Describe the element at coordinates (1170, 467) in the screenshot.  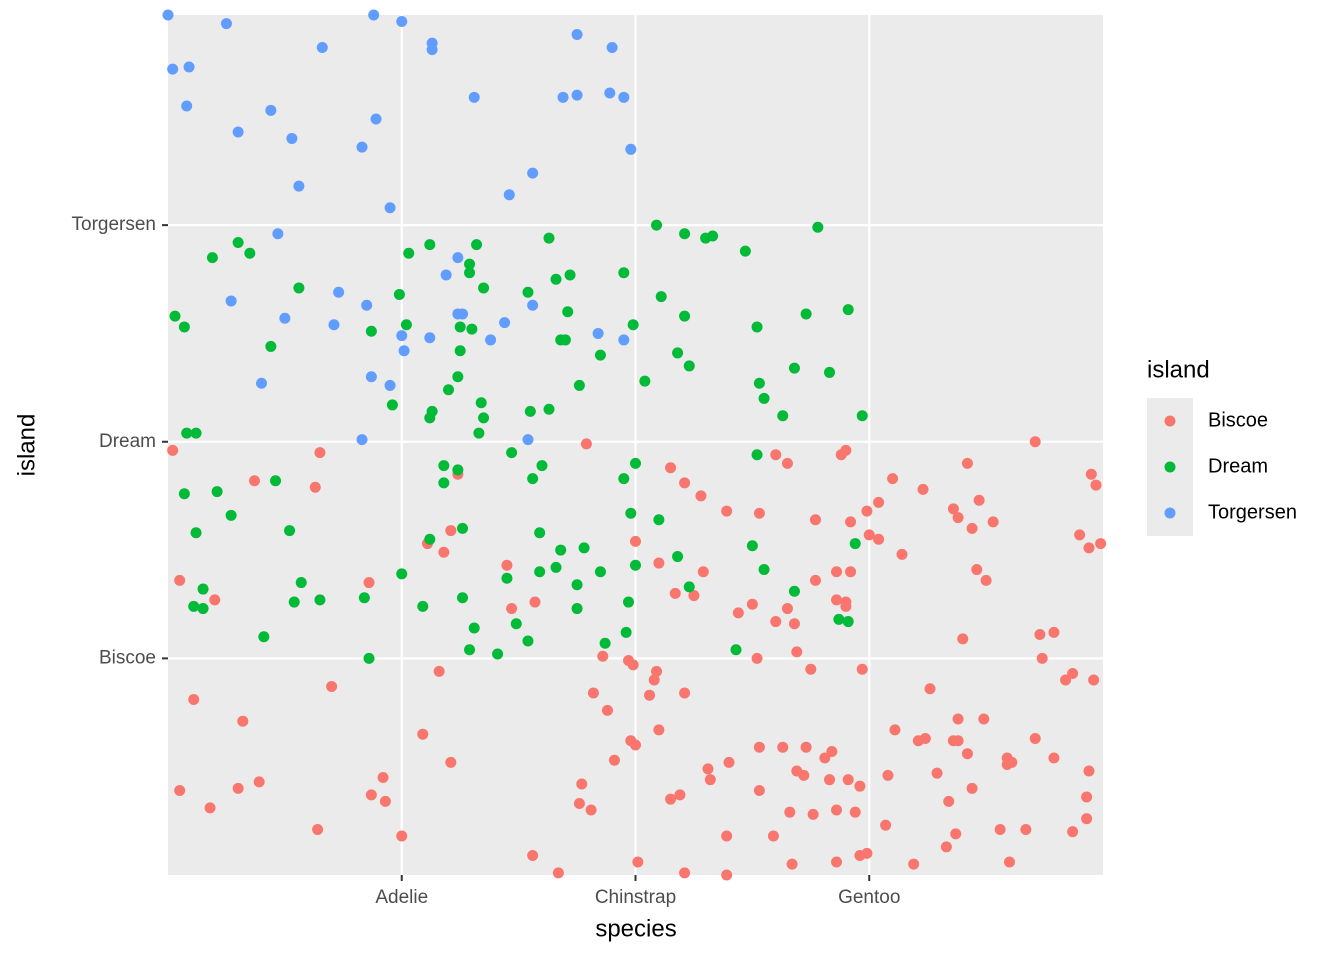
I see `legend-marker` at that location.